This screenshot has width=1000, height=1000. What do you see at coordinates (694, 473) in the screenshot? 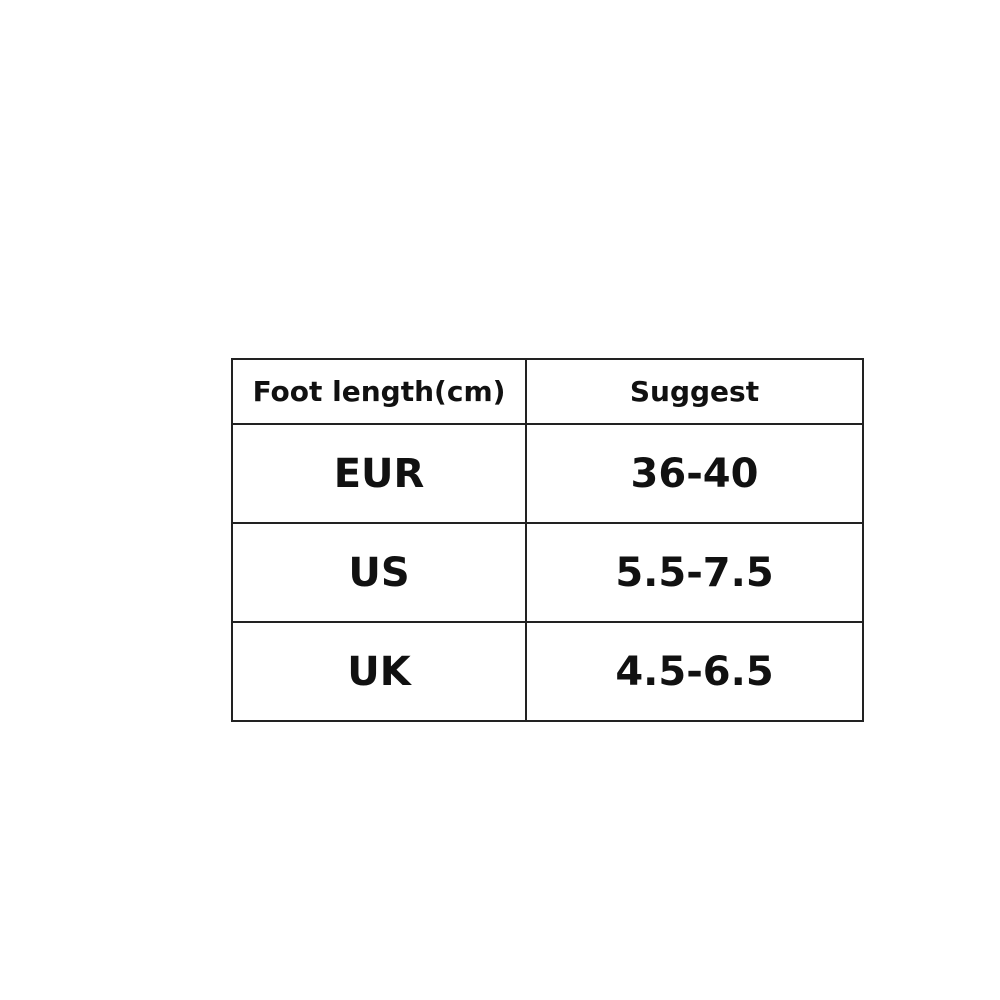
I see `row-value: 36-40` at bounding box center [694, 473].